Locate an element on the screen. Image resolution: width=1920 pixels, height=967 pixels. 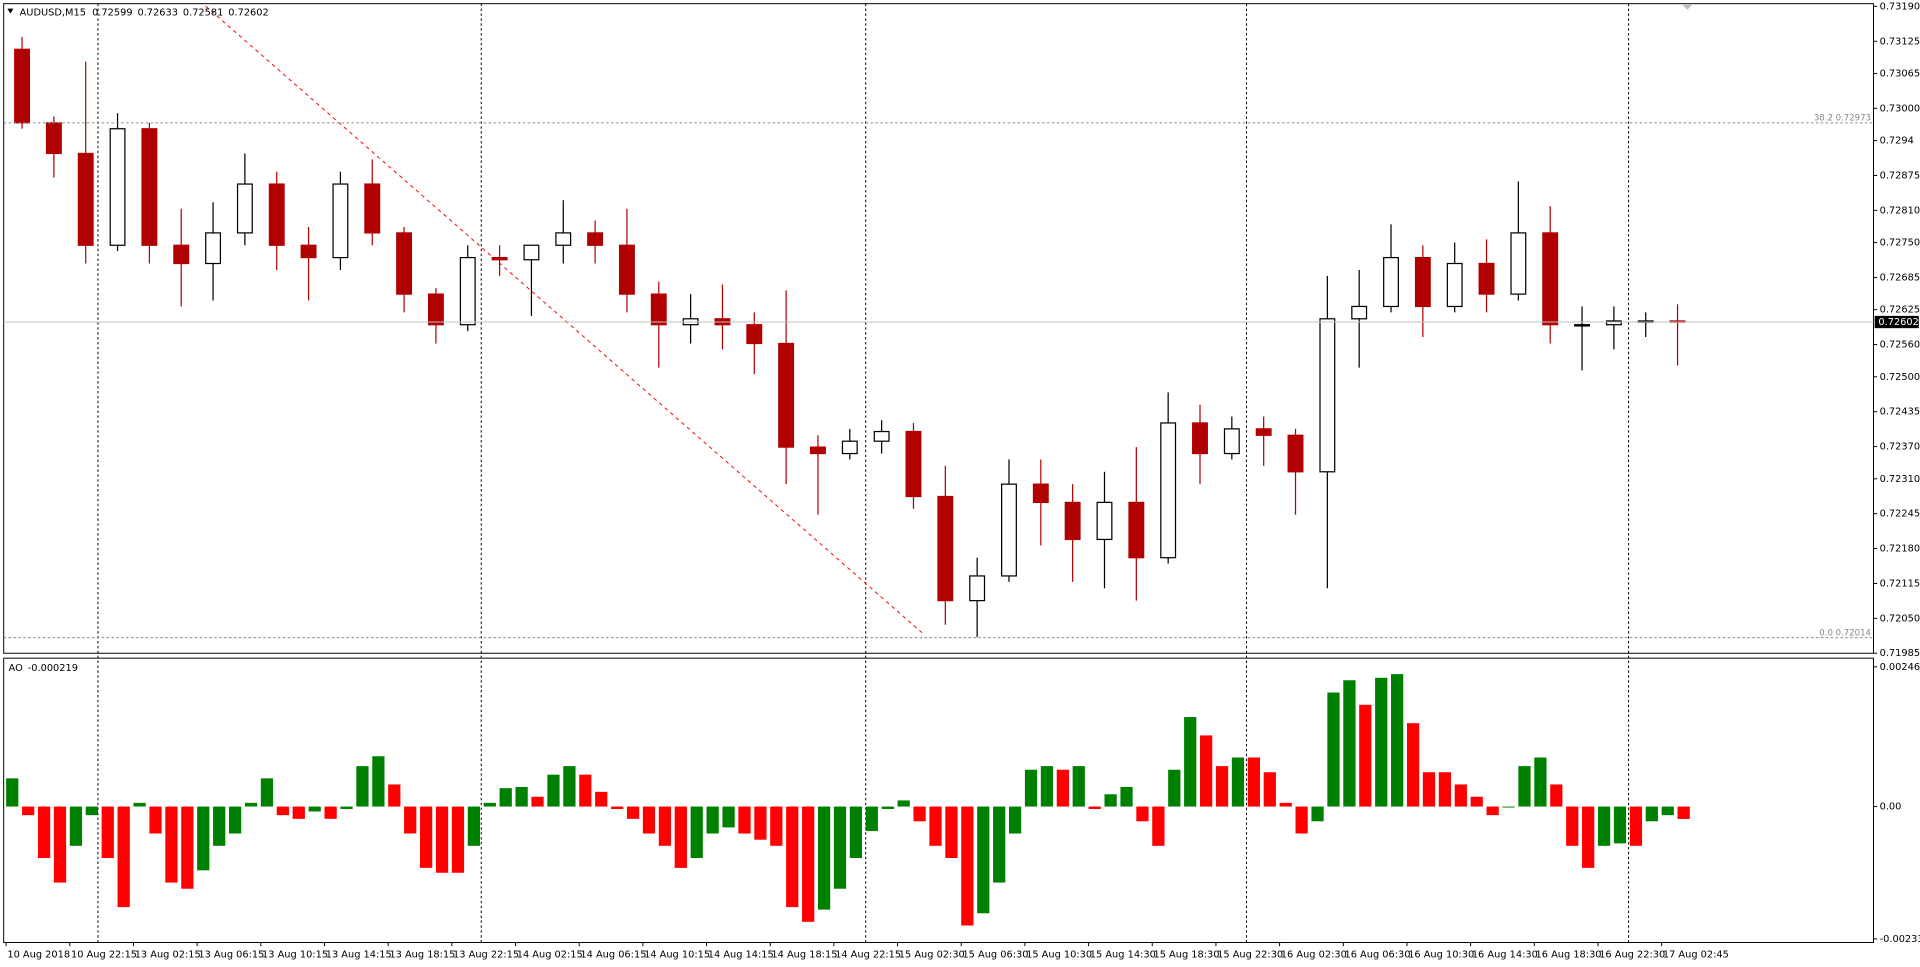
symbol-menu-arrow is located at coordinates (10, 11).